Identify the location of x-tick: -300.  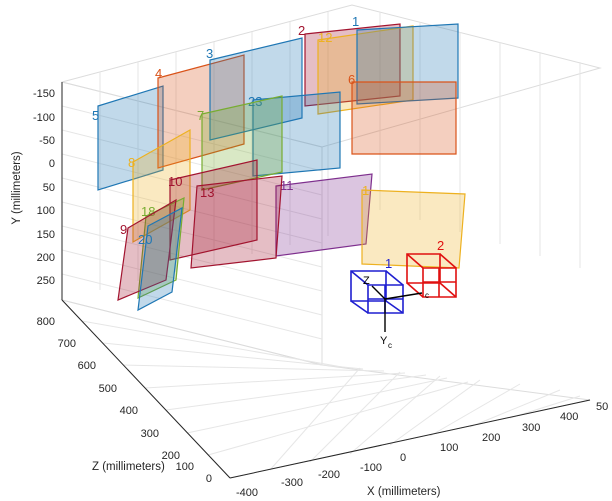
(292, 483).